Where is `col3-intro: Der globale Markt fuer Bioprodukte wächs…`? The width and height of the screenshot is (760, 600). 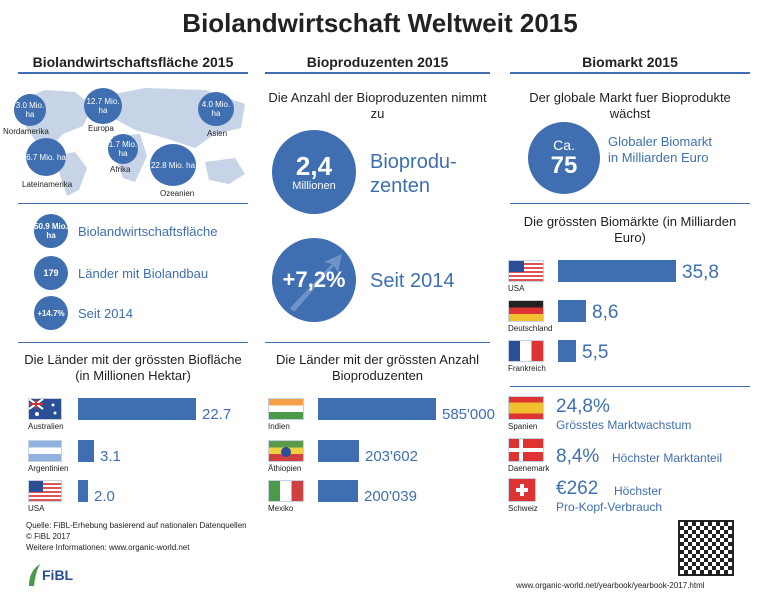 col3-intro: Der globale Markt fuer Bioprodukte wächs… is located at coordinates (630, 105).